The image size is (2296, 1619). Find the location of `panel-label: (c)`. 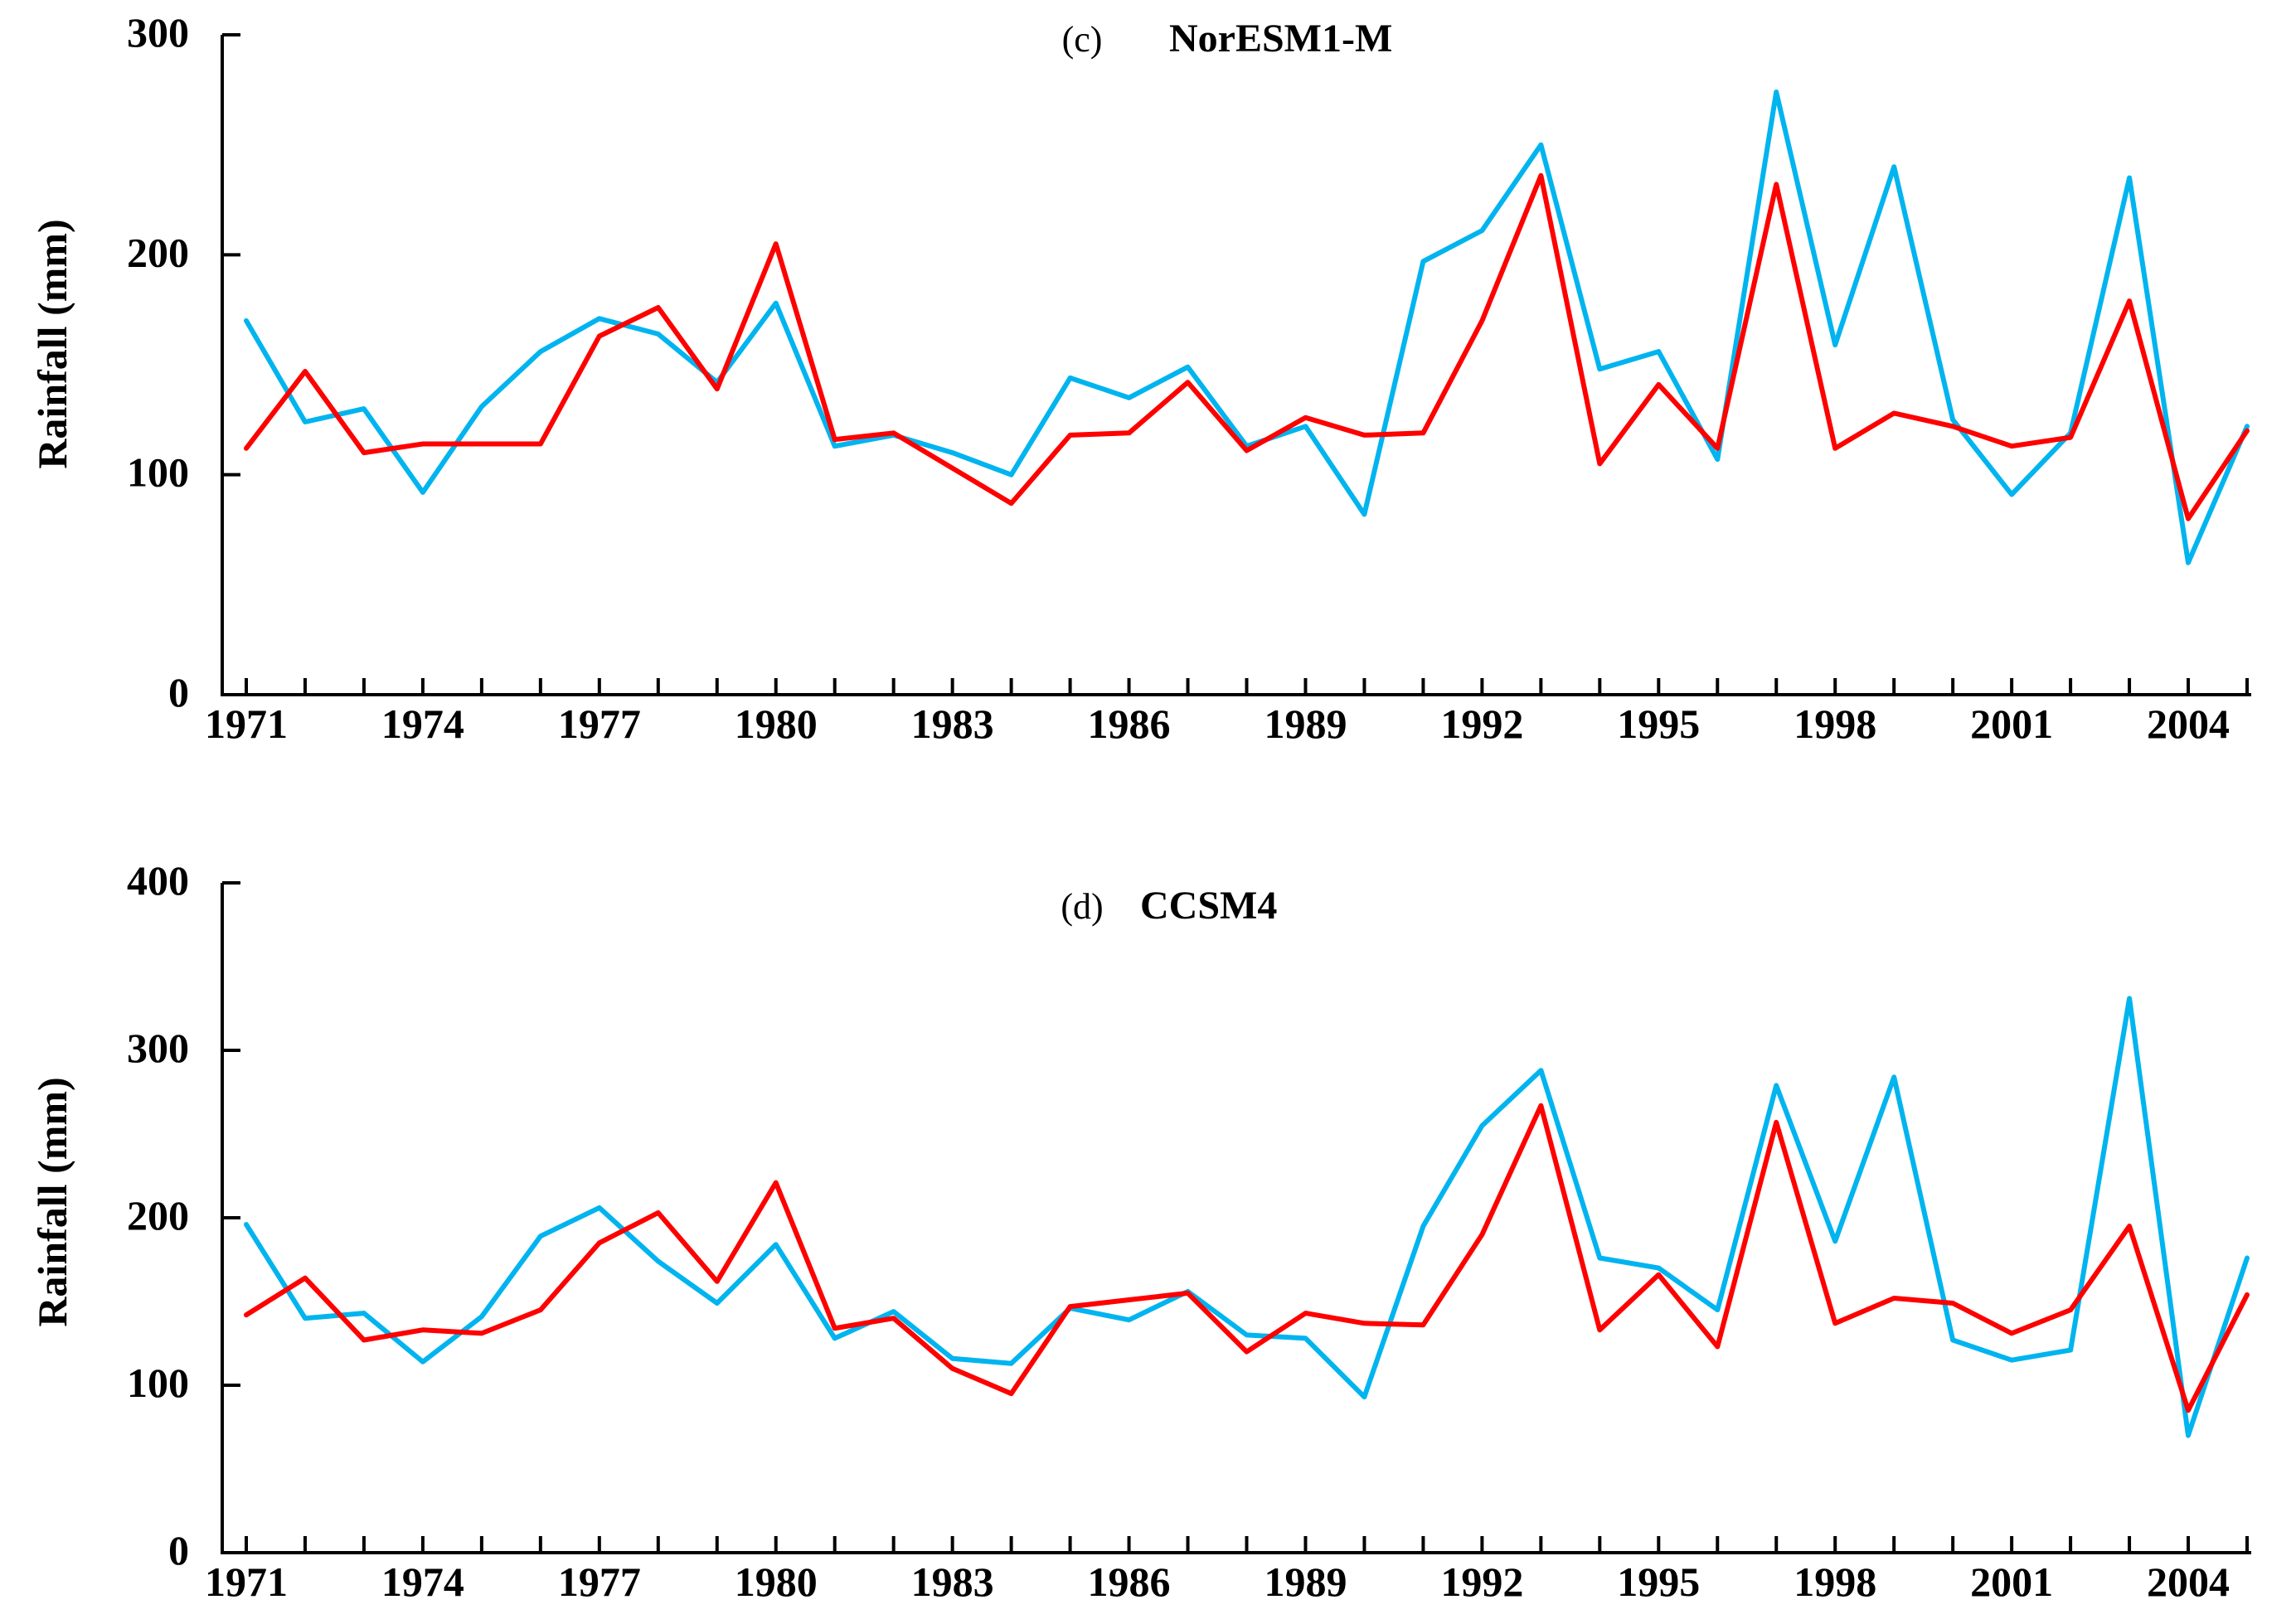

panel-label: (c) is located at coordinates (1082, 39).